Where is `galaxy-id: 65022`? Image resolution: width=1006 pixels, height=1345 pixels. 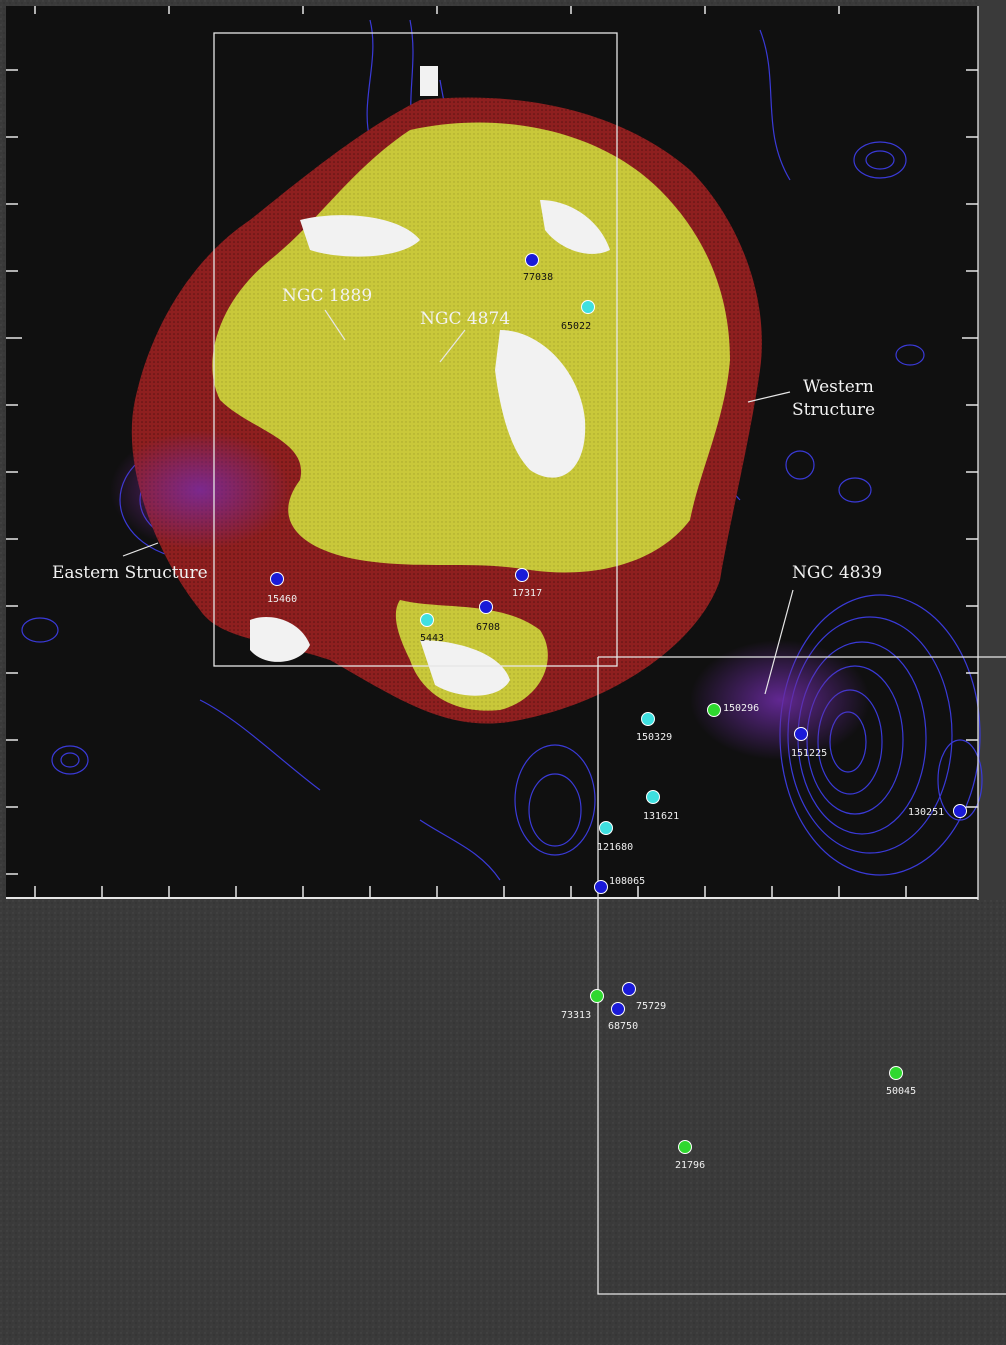
galaxy-id: 65022 is located at coordinates (576, 326).